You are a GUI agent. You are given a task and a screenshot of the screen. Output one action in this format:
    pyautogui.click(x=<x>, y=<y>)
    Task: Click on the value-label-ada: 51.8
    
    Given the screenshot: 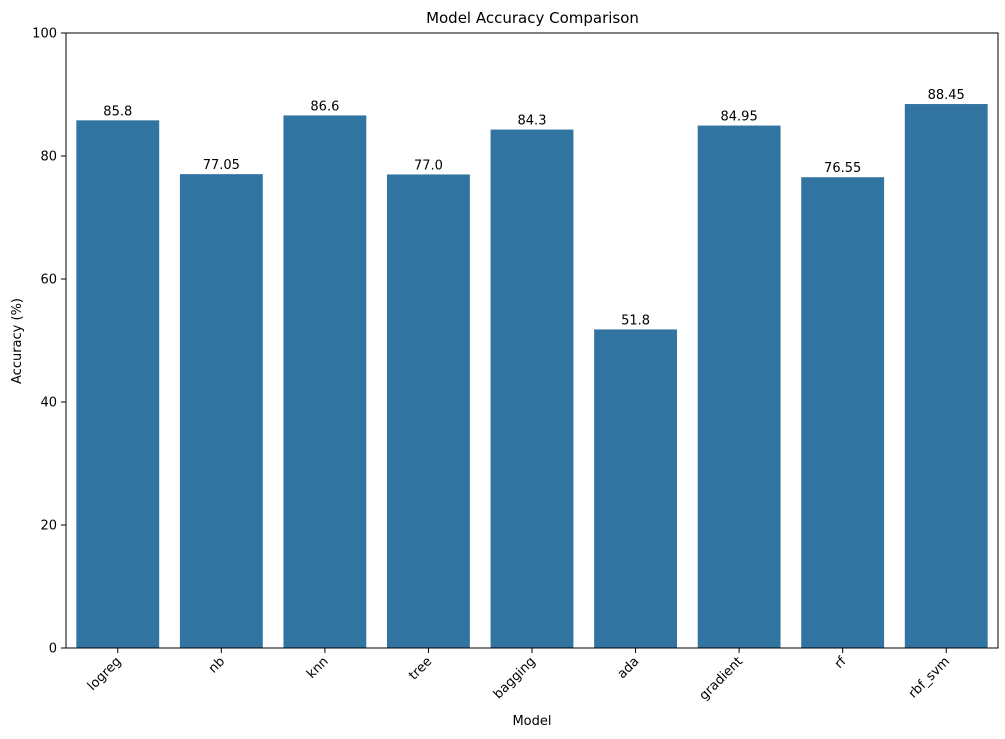 What is the action you would take?
    pyautogui.click(x=635, y=320)
    